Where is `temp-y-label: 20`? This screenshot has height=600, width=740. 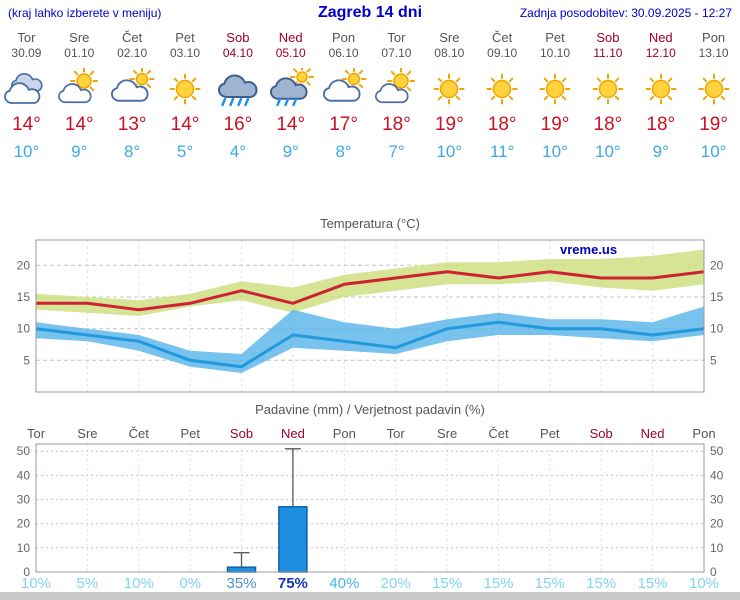
temp-y-label: 20 is located at coordinates (24, 265).